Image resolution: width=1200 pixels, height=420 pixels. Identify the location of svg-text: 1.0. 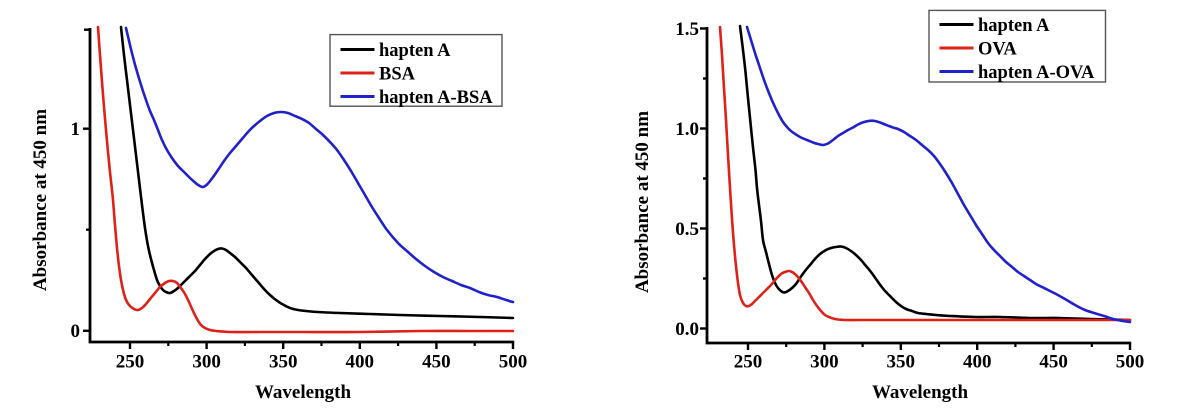
(687, 129).